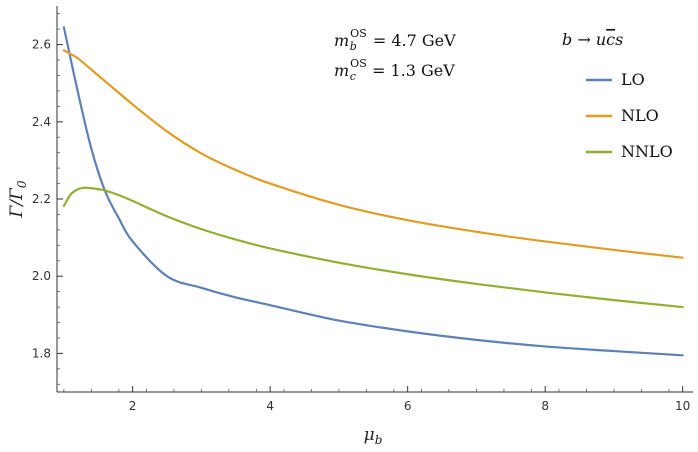  Describe the element at coordinates (41, 276) in the screenshot. I see `y-tick-label: 2.0` at that location.